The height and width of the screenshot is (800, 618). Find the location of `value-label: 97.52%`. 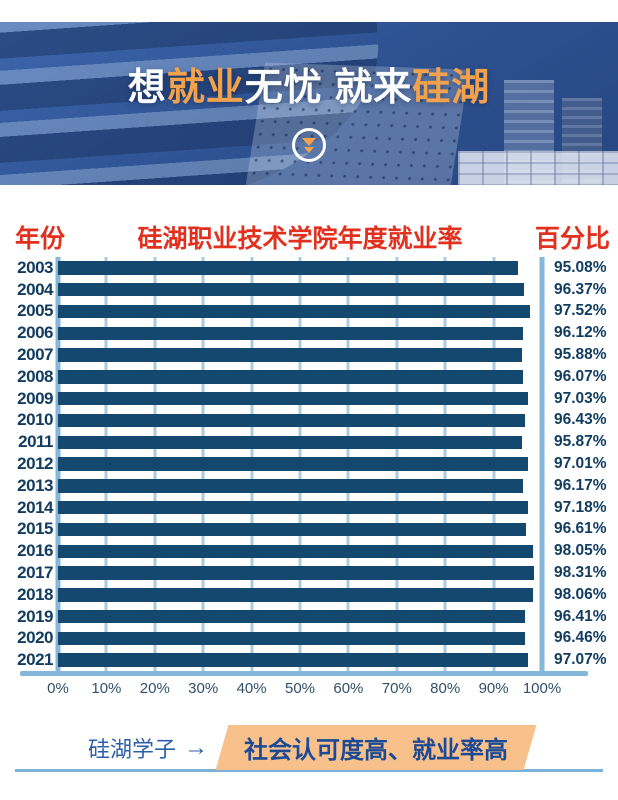

value-label: 97.52% is located at coordinates (580, 311).